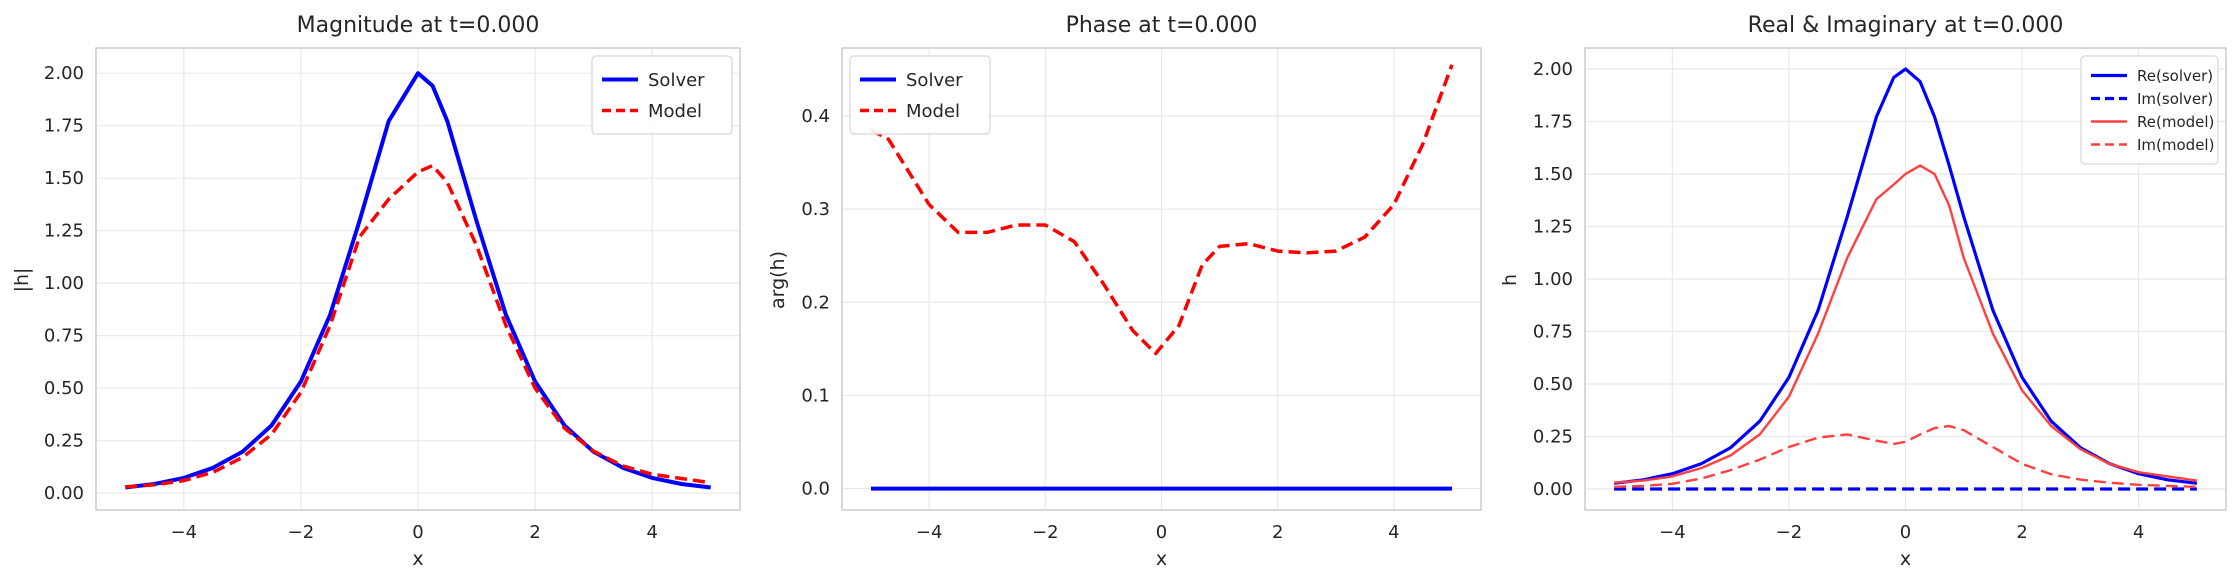 This screenshot has width=2235, height=585. Describe the element at coordinates (2138, 532) in the screenshot. I see `real-imaginary-x-tick-label: 4` at that location.